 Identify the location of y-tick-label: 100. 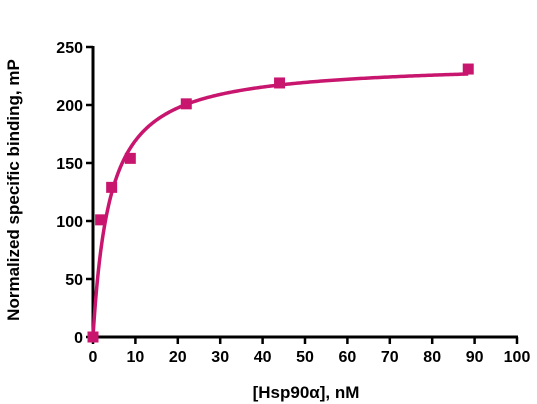
(69, 222).